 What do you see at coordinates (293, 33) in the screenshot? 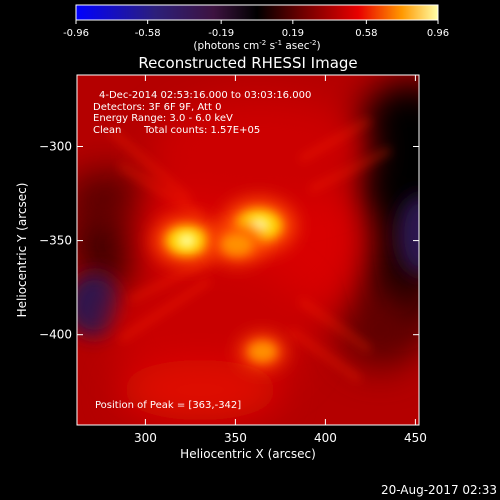
I see `colorbar-tick-label: 0.19` at bounding box center [293, 33].